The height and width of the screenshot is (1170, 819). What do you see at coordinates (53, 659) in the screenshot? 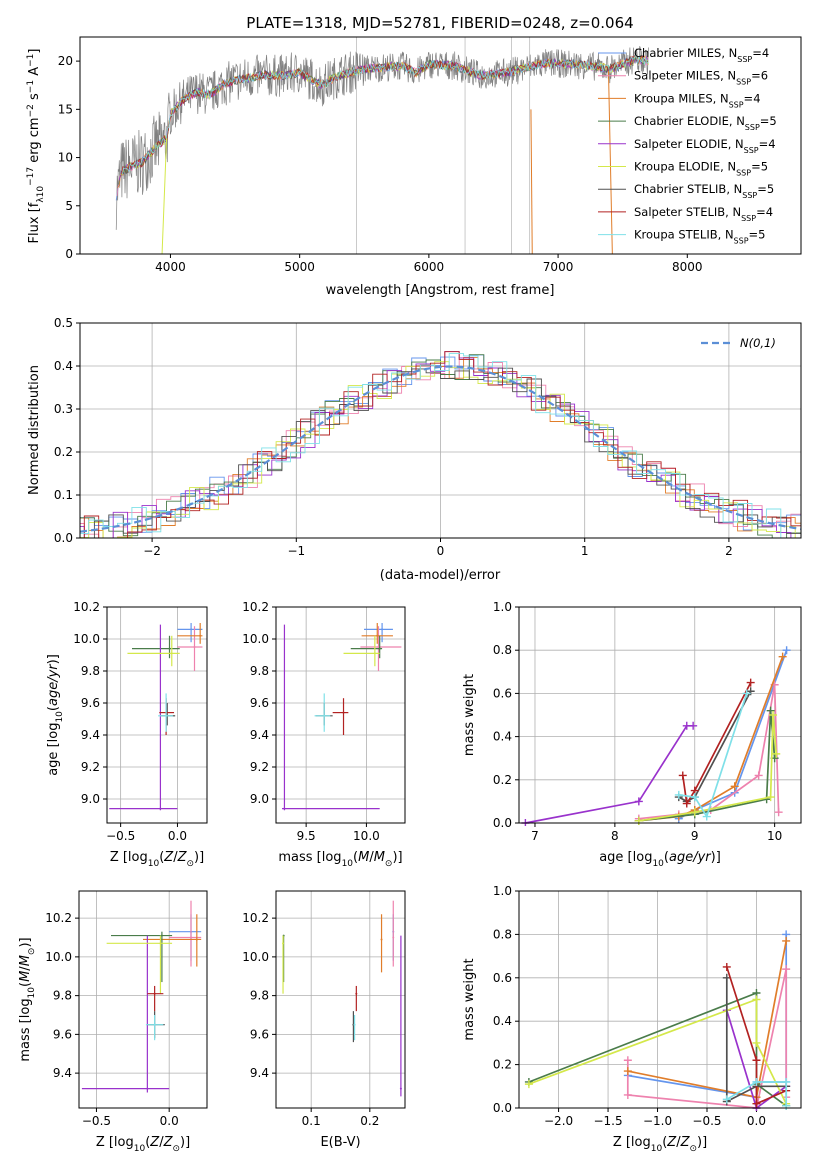
I see `y-axis-label-part: )]` at bounding box center [53, 659].